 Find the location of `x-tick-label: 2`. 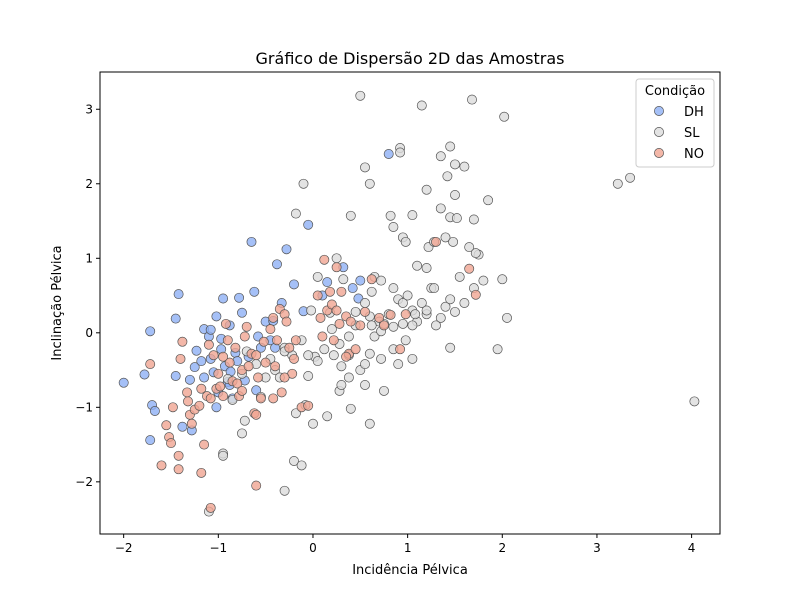

x-tick-label: 2 is located at coordinates (502, 548).